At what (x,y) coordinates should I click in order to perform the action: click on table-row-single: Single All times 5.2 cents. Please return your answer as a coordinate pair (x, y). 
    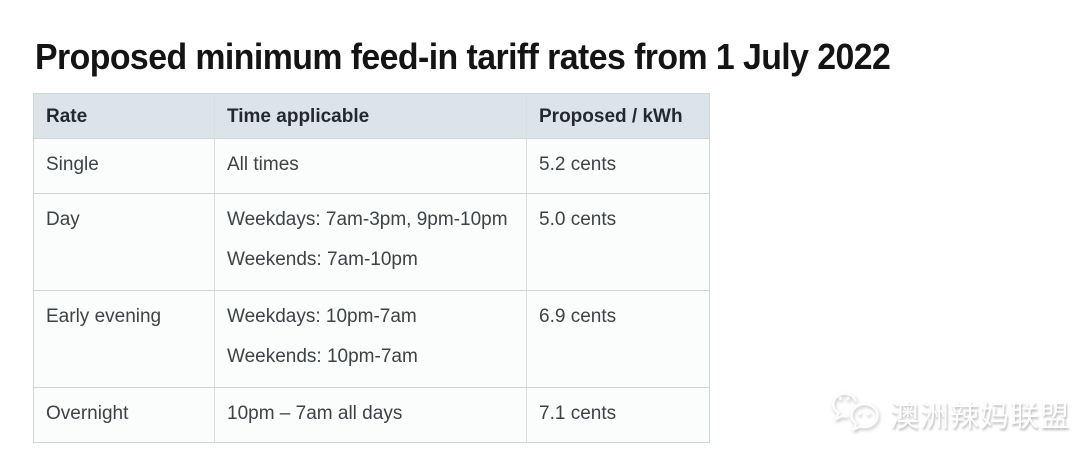
    Looking at the image, I should click on (371, 165).